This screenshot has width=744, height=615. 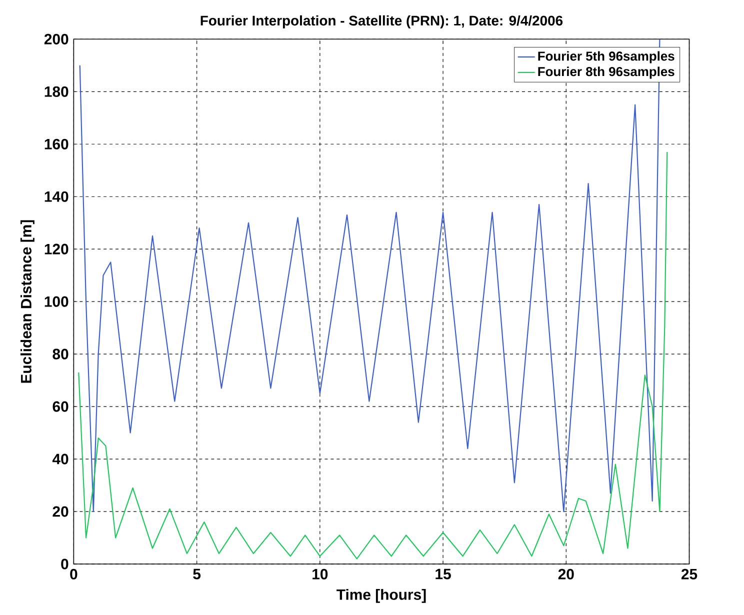 I want to click on y-tick-label: 60, so click(x=60, y=406).